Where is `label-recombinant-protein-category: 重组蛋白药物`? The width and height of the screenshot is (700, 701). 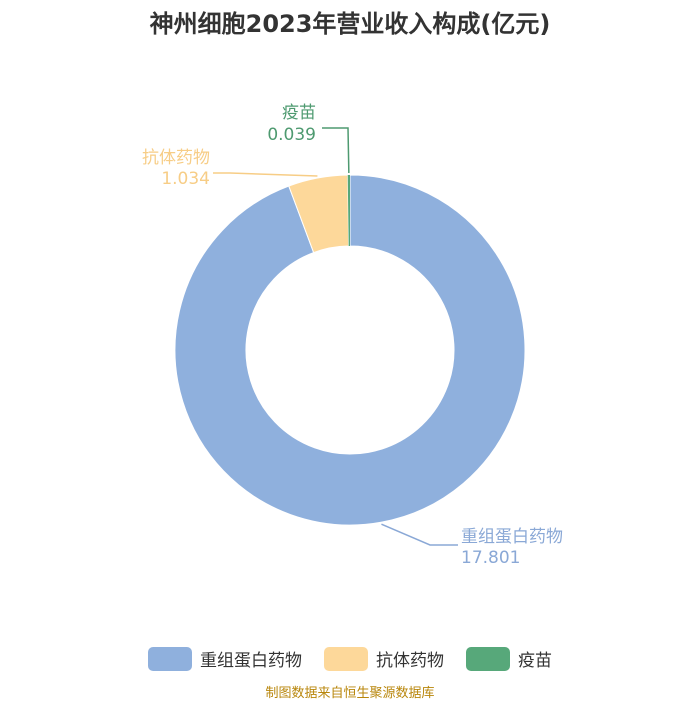 label-recombinant-protein-category: 重组蛋白药物 is located at coordinates (512, 537).